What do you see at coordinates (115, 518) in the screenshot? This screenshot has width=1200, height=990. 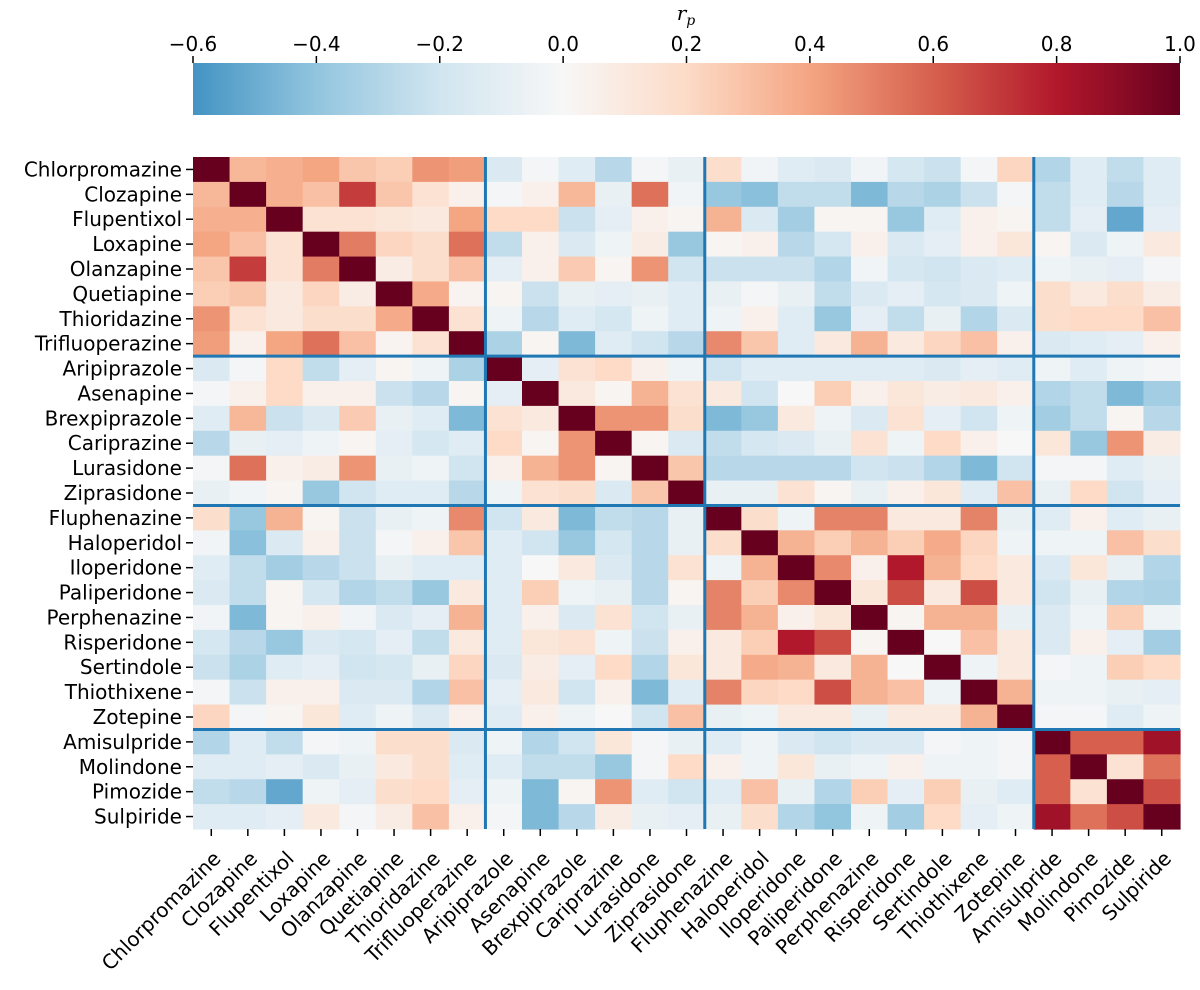 I see `y-tick-label: Fluphenazine` at bounding box center [115, 518].